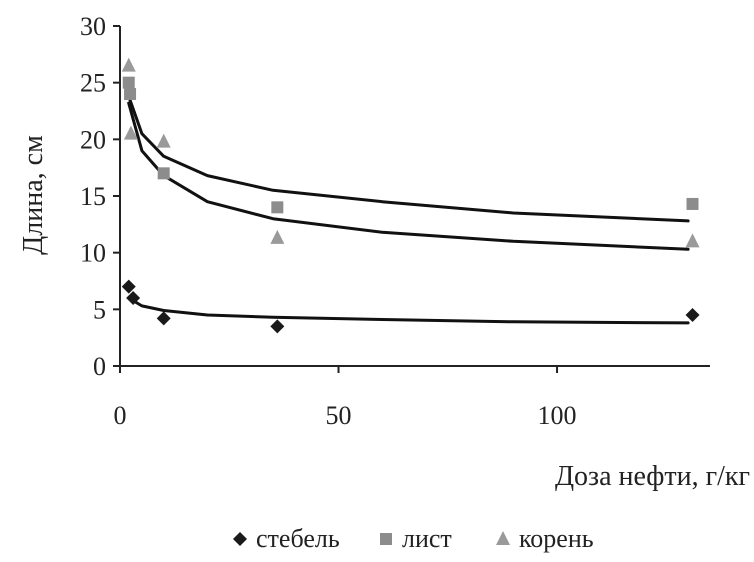  I want to click on legend: стебель лист корень, so click(413, 538).